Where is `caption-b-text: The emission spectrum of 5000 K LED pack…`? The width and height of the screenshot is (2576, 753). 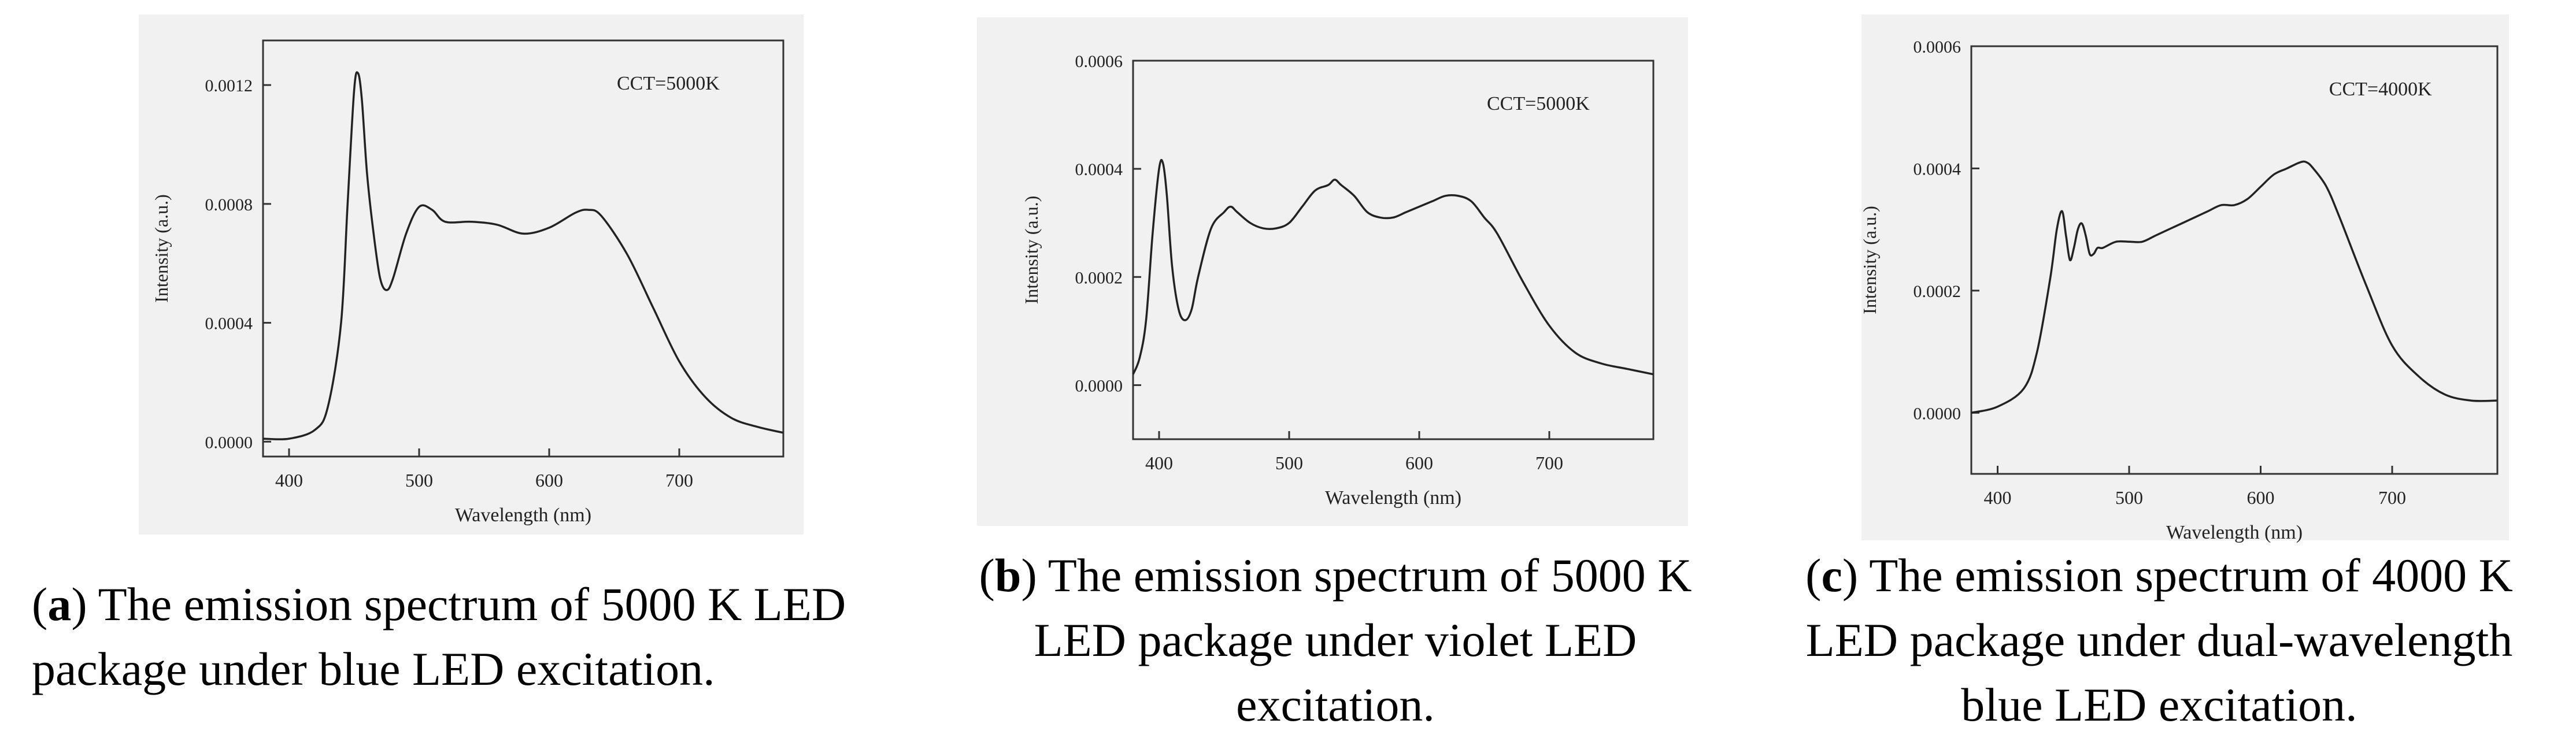 caption-b-text: The emission spectrum of 5000 K LED pack… is located at coordinates (1363, 640).